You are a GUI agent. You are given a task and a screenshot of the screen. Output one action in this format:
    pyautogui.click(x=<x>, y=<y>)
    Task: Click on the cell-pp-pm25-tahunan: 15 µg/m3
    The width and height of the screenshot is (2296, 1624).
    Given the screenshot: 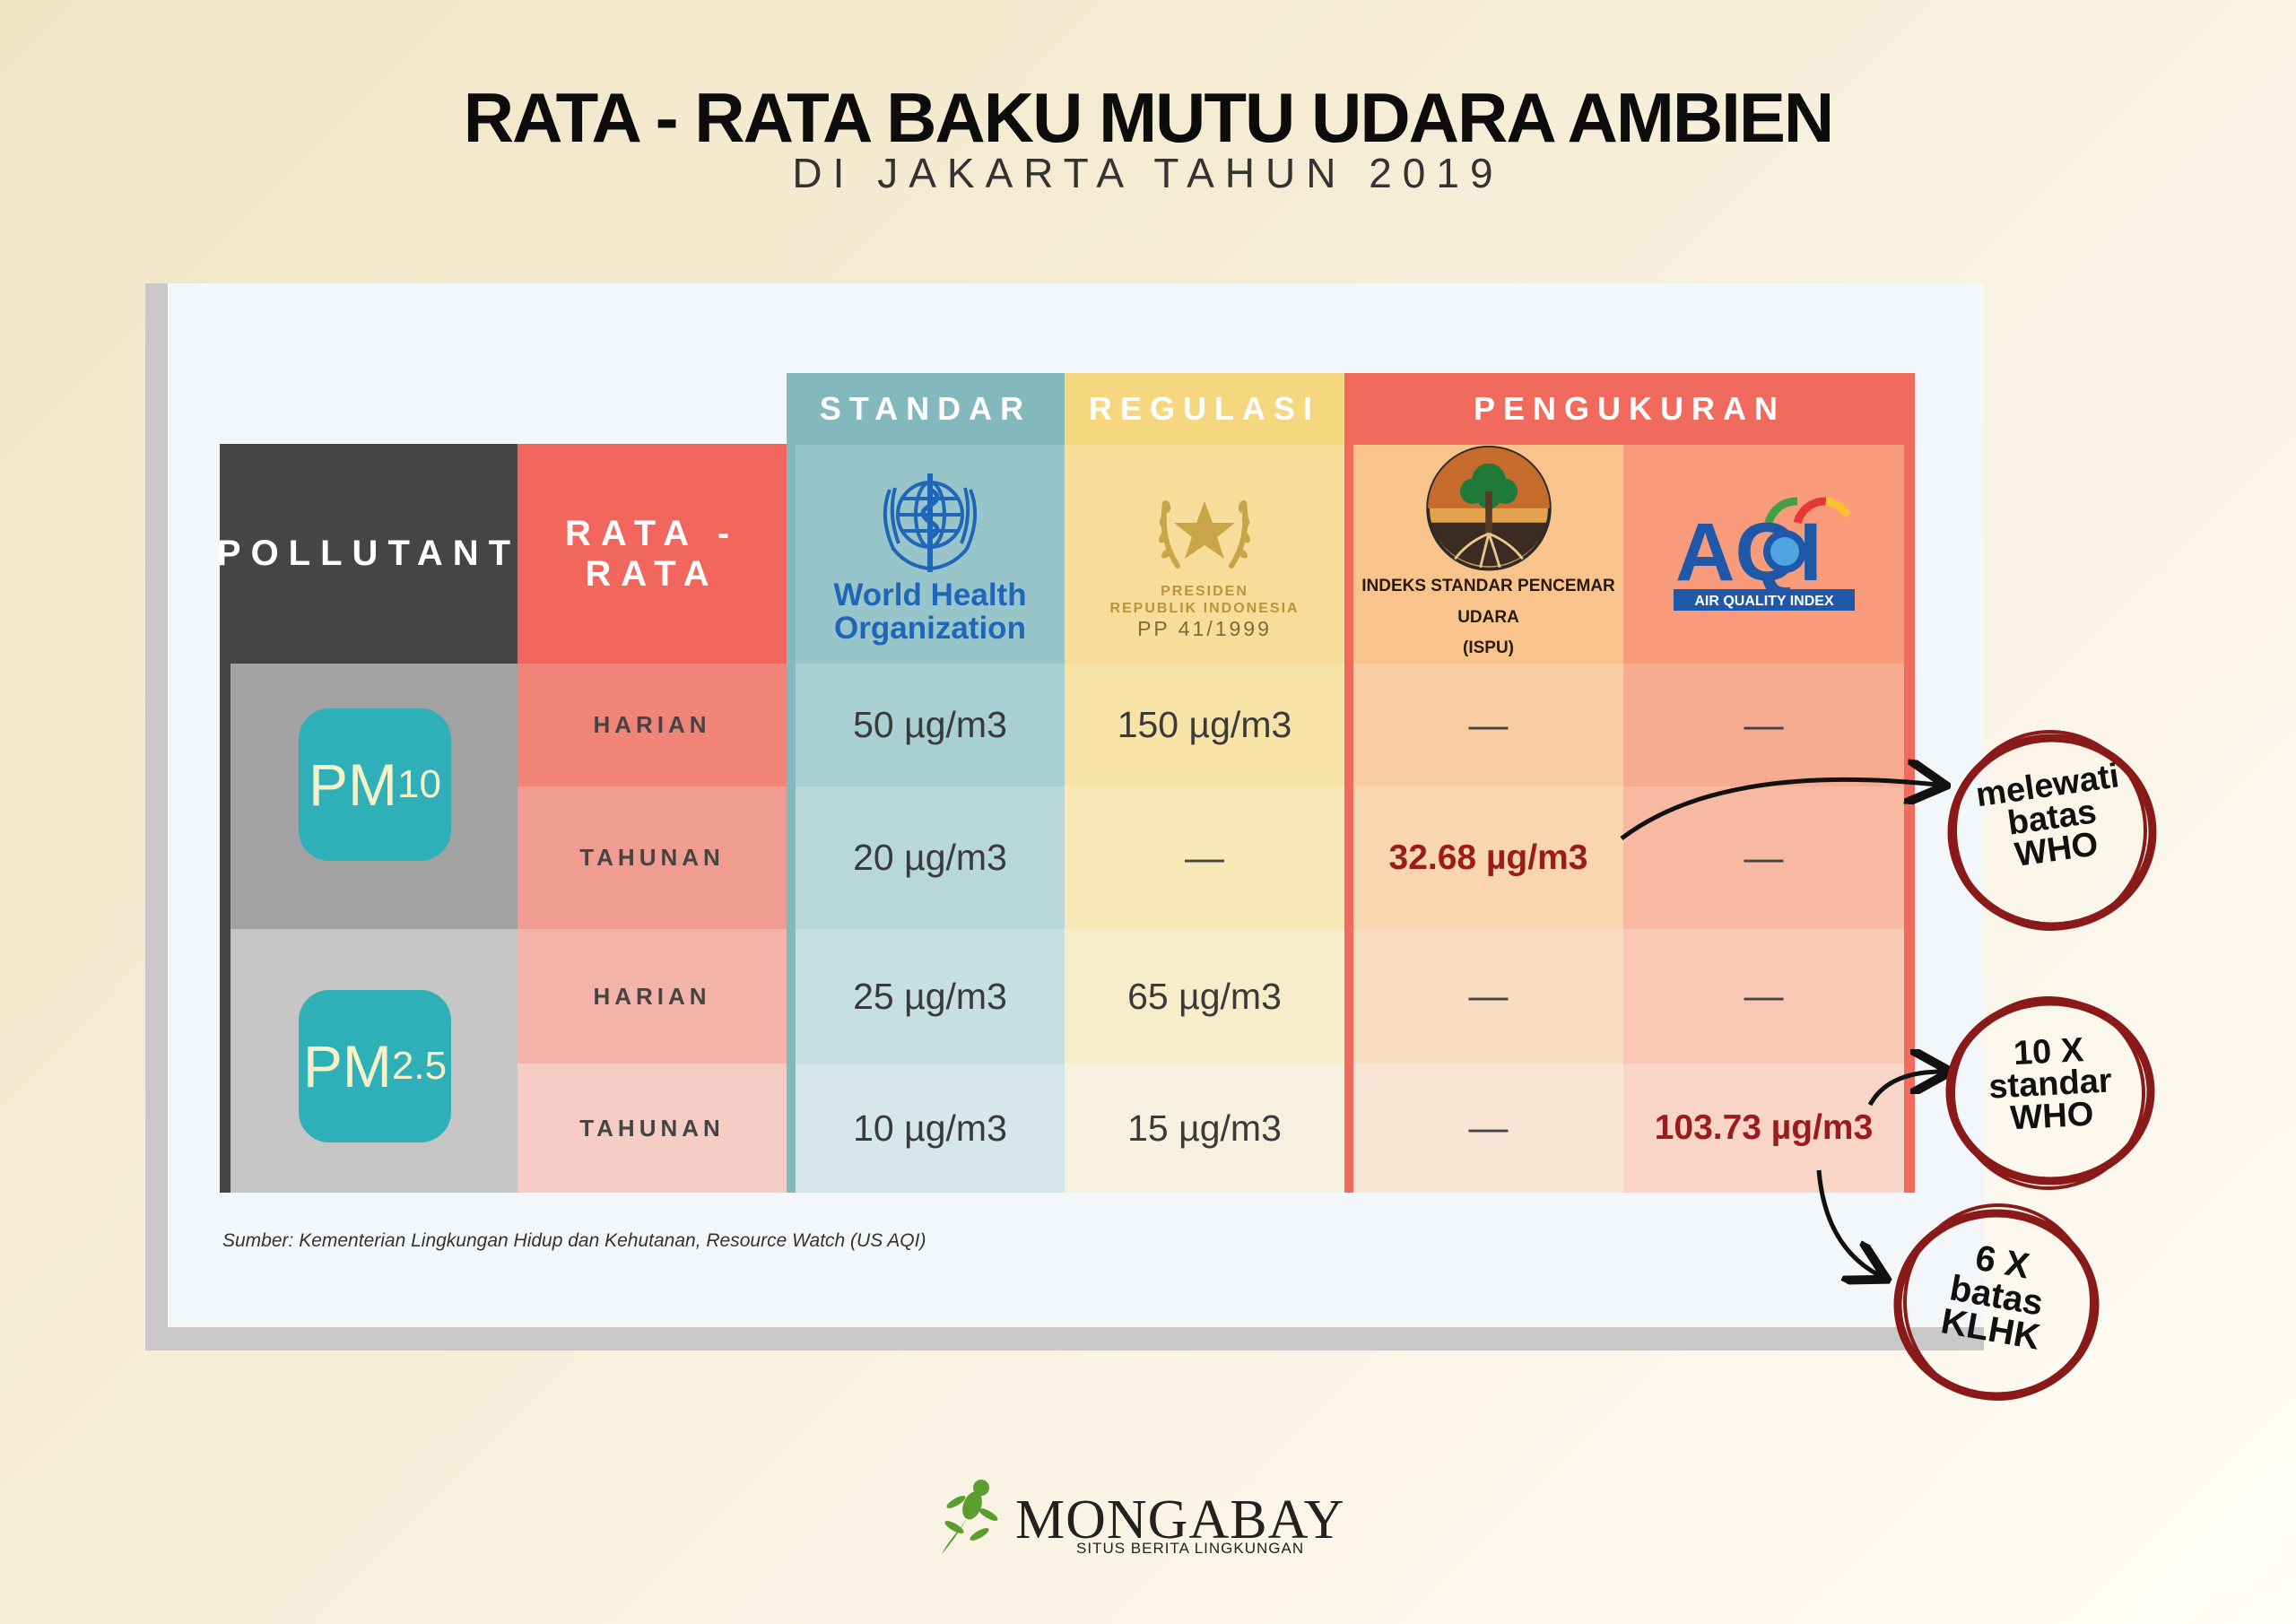 What is the action you would take?
    pyautogui.click(x=1204, y=1128)
    